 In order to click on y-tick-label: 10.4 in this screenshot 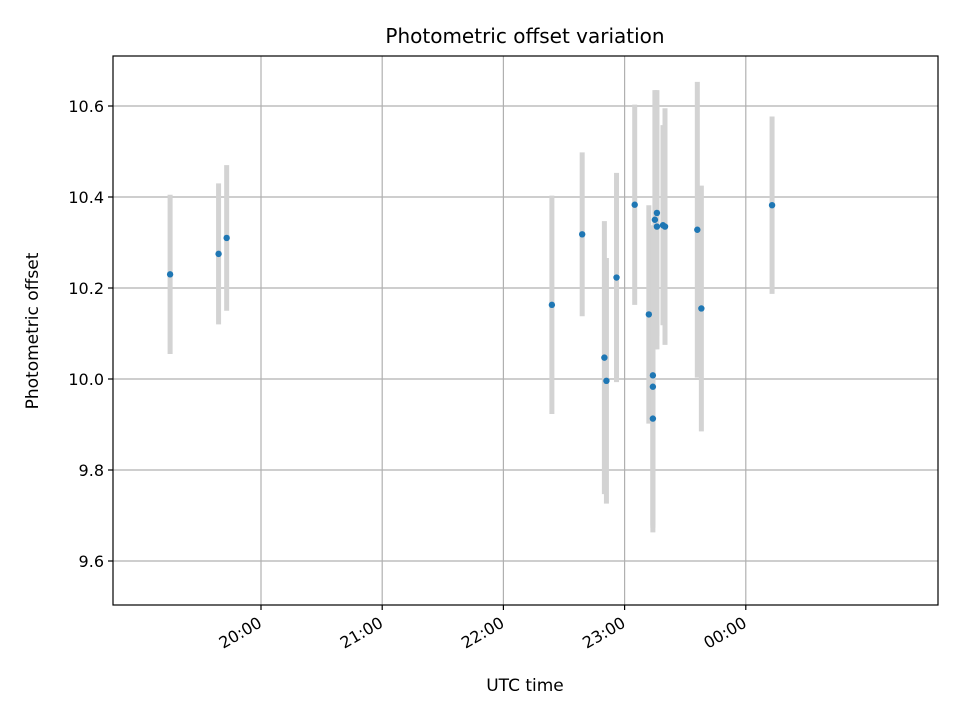, I will do `click(86, 197)`.